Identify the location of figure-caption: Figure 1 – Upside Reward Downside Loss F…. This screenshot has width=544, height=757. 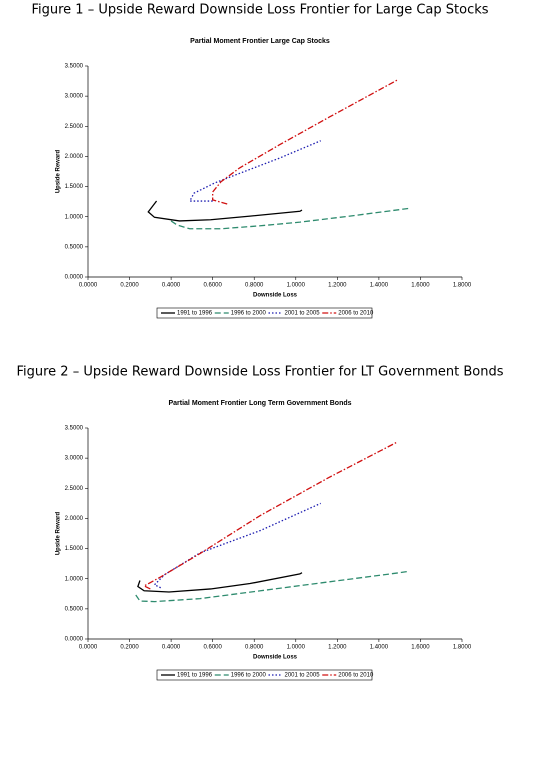
(259, 10).